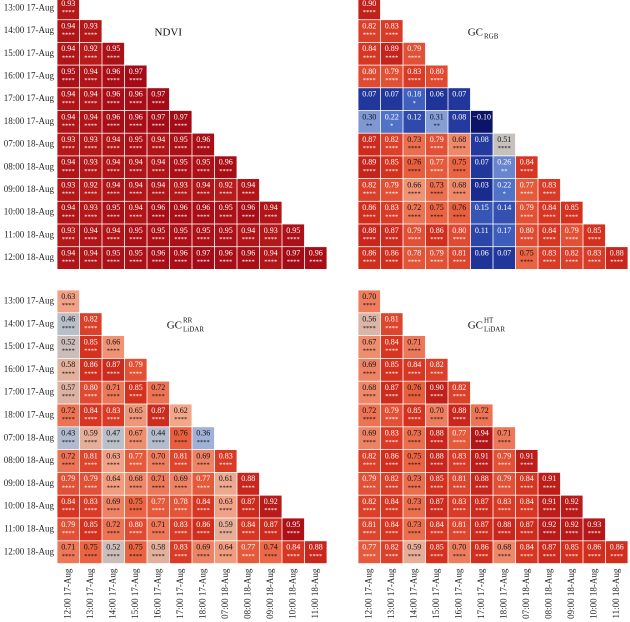 This screenshot has height=622, width=630. I want to click on cell-value: 0.74, so click(271, 547).